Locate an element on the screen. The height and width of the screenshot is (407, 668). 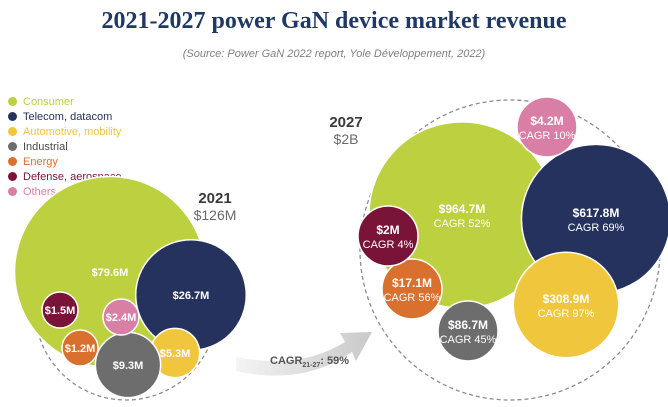
bubble-cagr-label: CAGR 4% is located at coordinates (388, 245).